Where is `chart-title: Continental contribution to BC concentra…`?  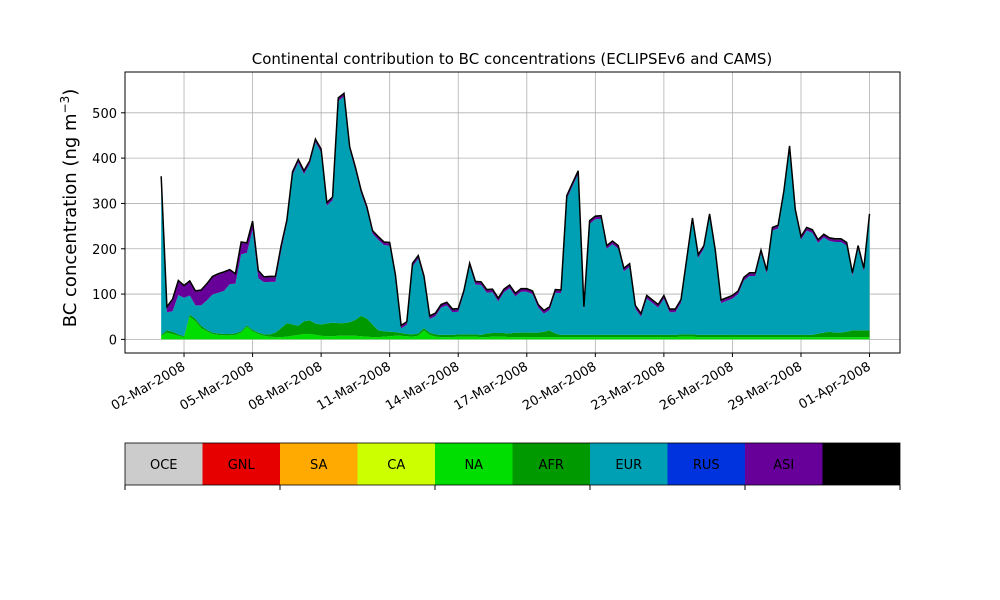
chart-title: Continental contribution to BC concentra… is located at coordinates (512, 59).